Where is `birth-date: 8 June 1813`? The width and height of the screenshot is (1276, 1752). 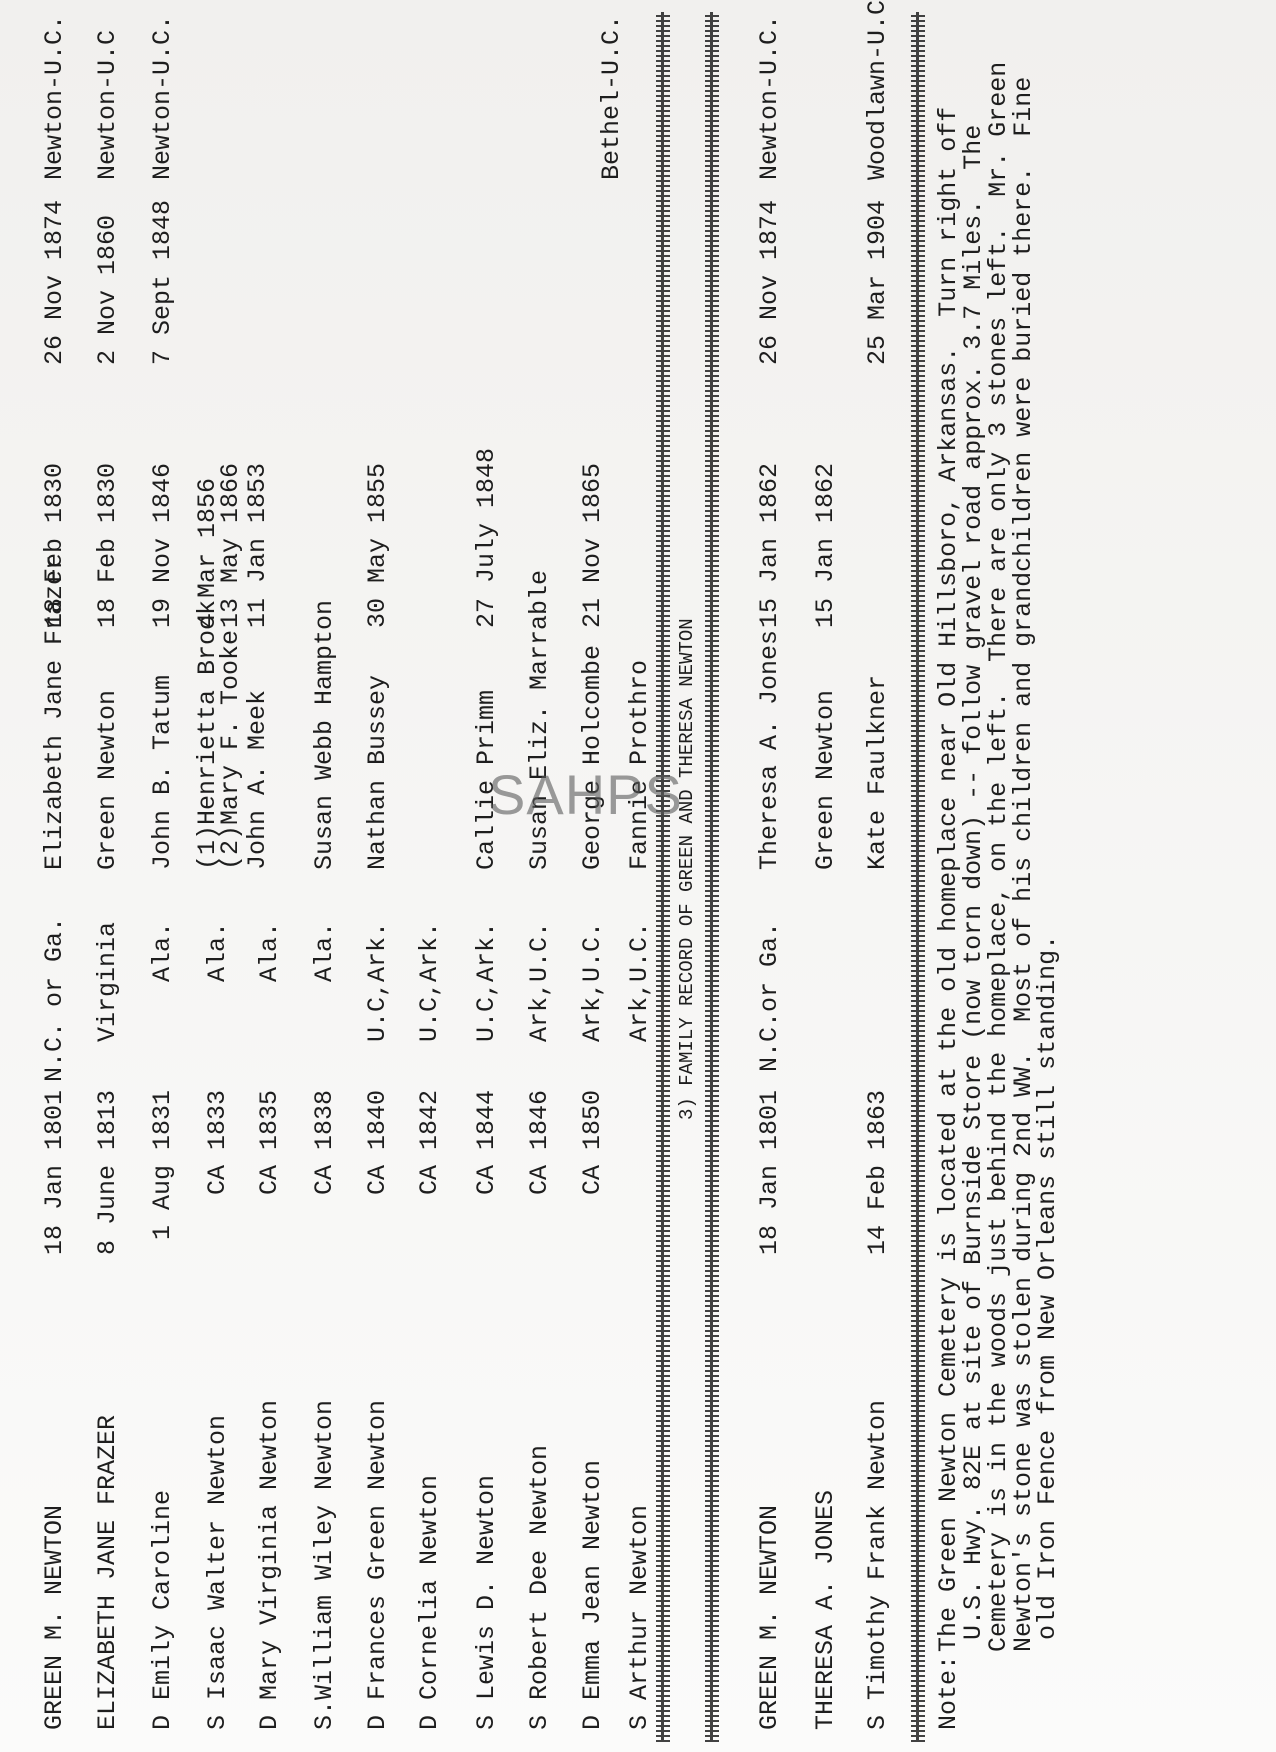
birth-date: 8 June 1813 is located at coordinates (107, 1173).